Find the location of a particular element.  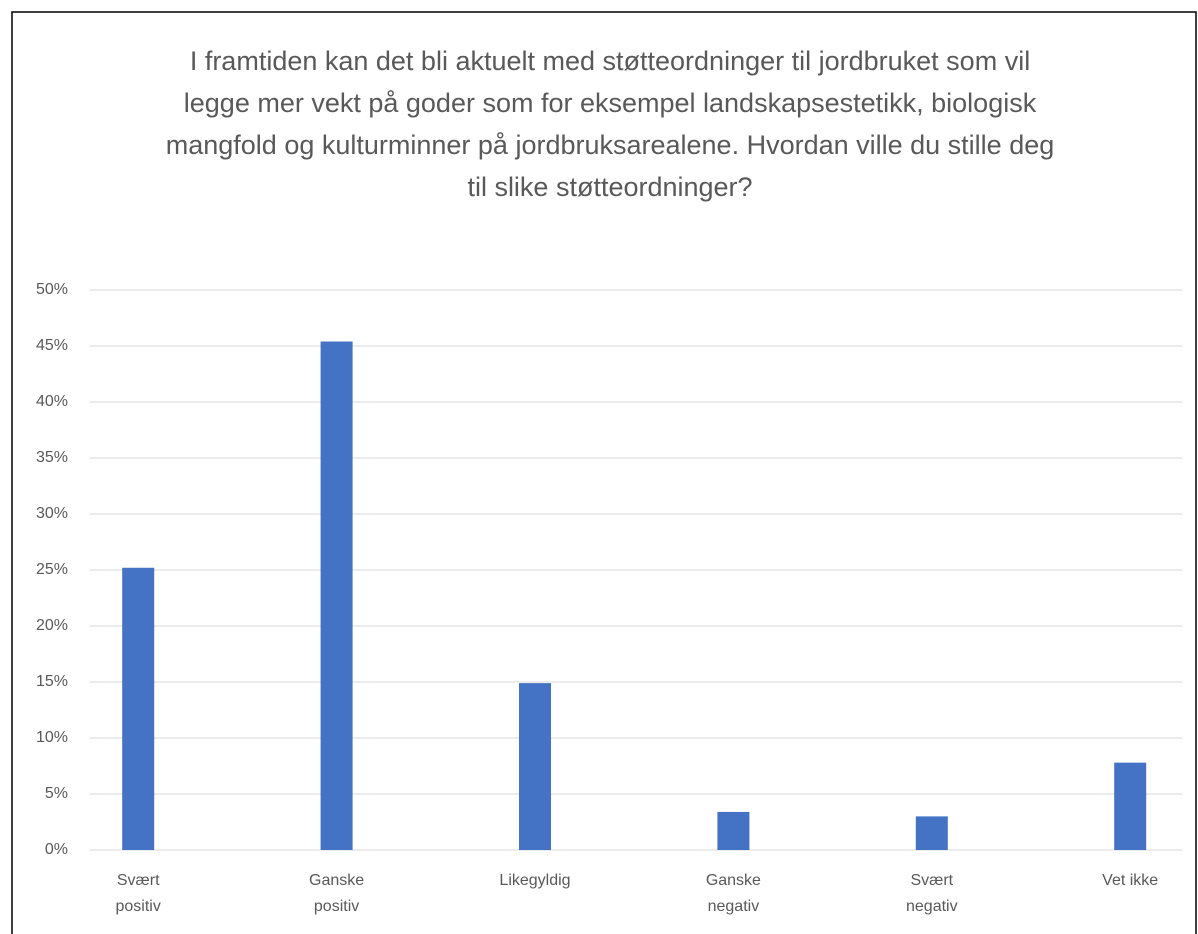

x-tick-label: Svært positiv is located at coordinates (138, 893).